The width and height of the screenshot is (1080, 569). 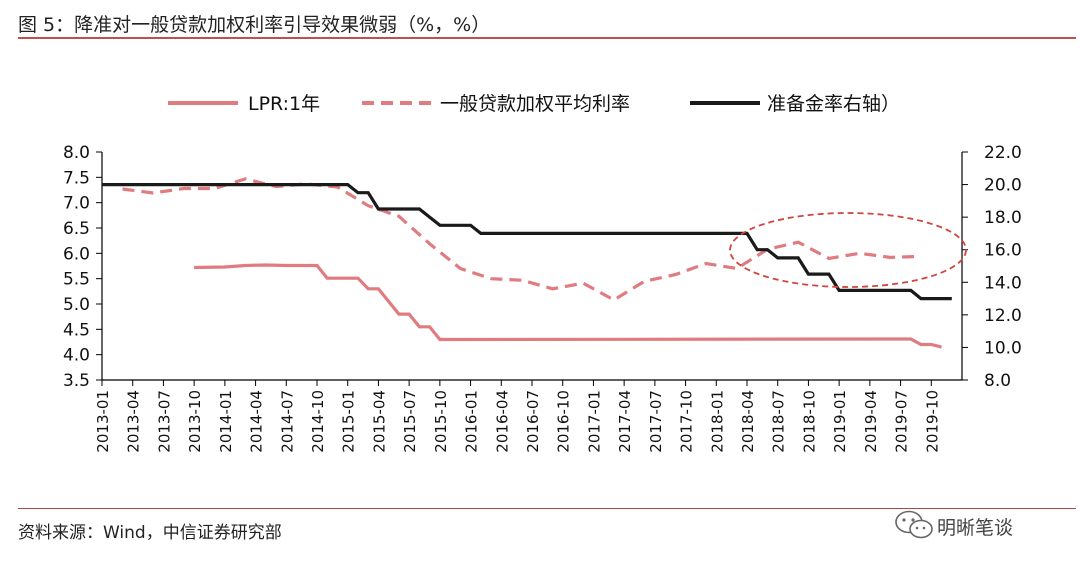 I want to click on y-left-tick-label: 5.0, so click(x=76, y=305).